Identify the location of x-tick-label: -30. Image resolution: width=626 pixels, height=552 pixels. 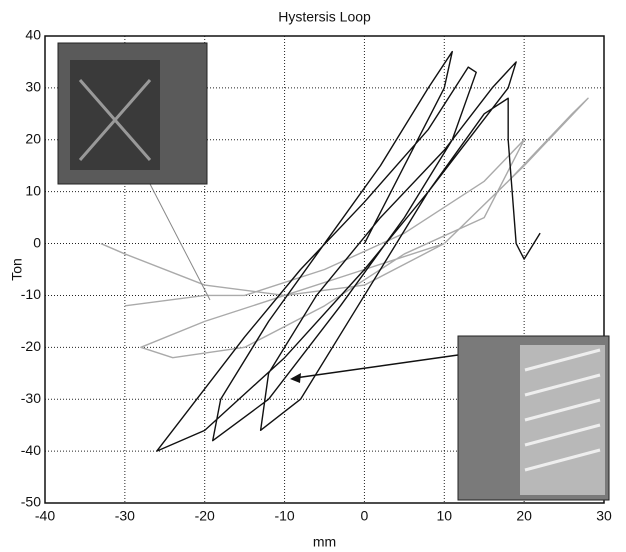
(125, 516).